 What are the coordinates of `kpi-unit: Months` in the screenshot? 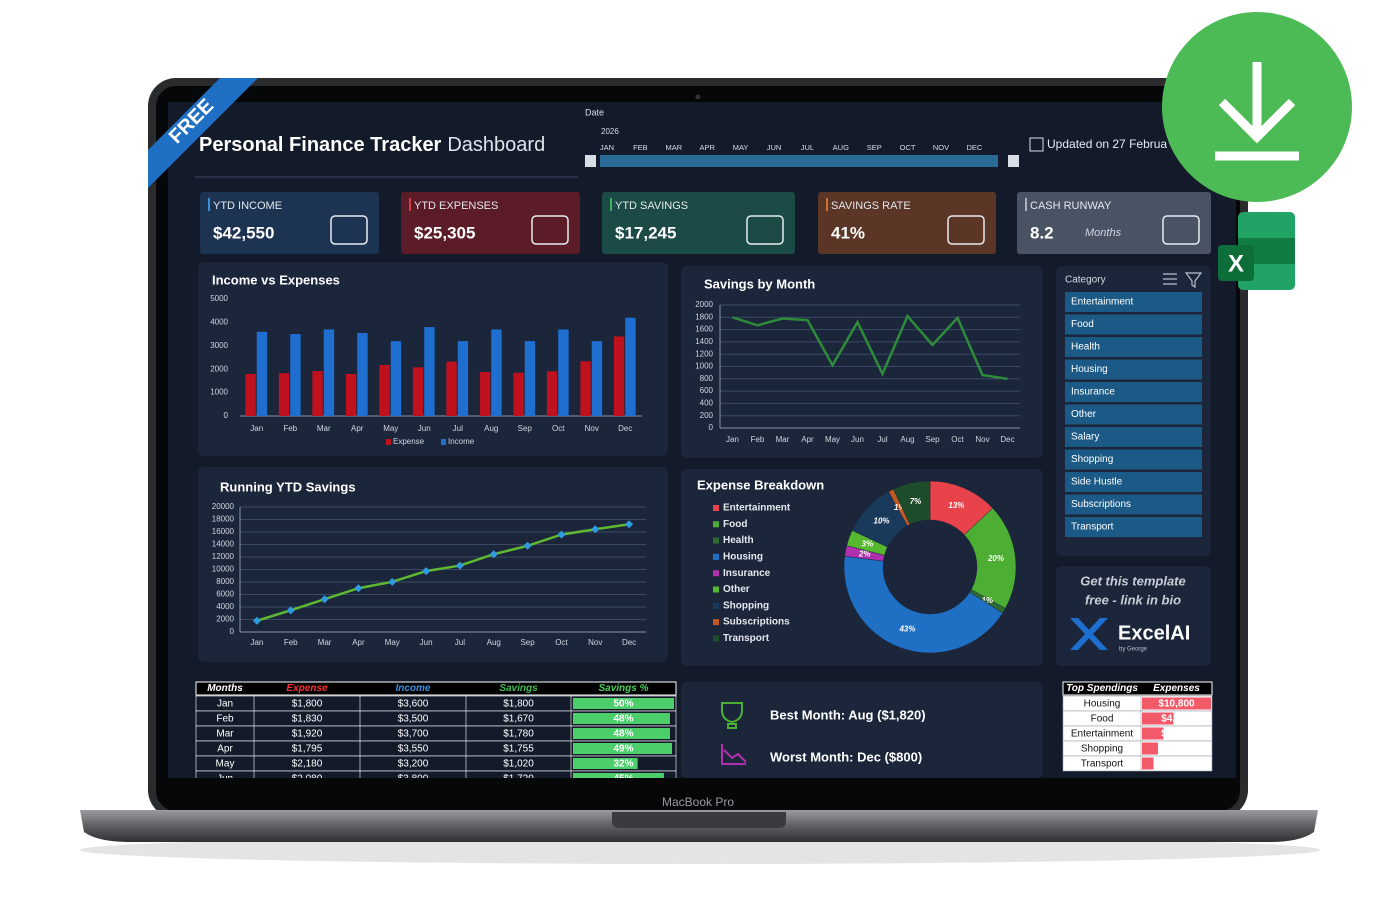 It's located at (1103, 233).